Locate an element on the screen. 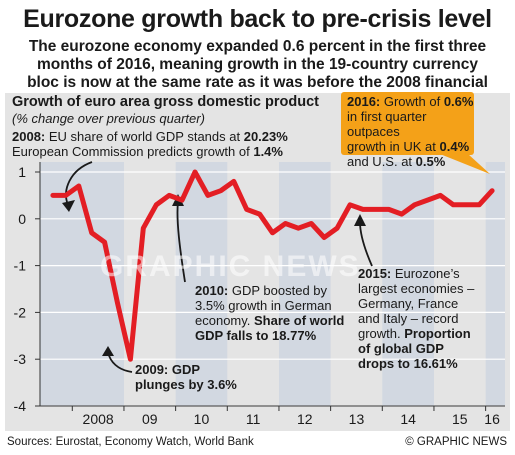 The image size is (515, 455). x-tick-label: 11 is located at coordinates (253, 419).